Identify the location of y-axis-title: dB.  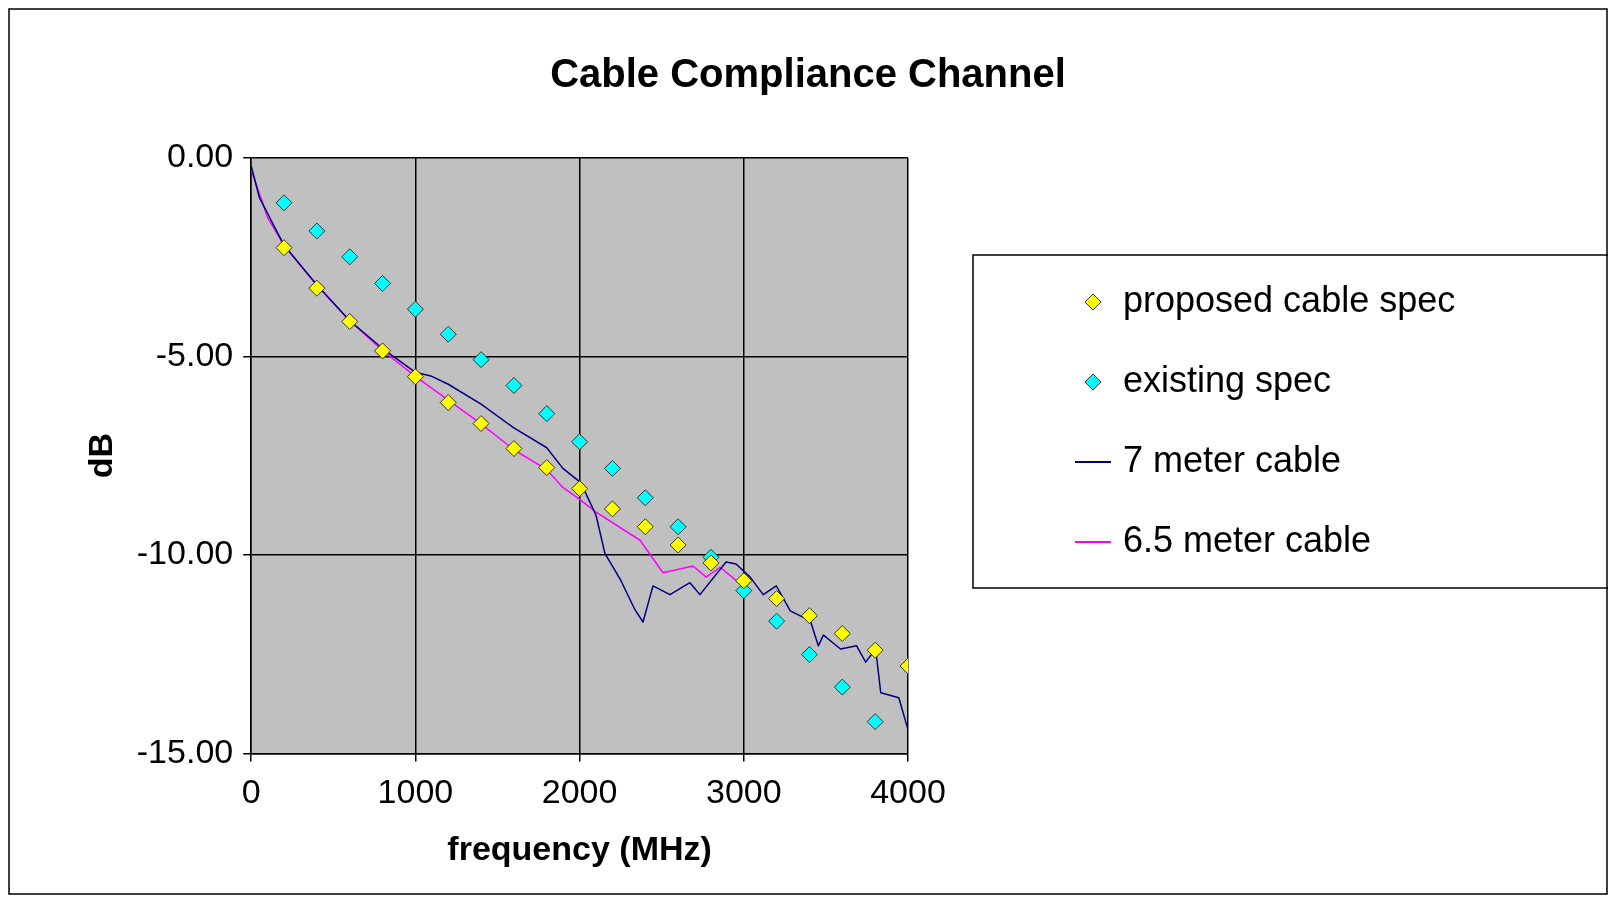
(99, 456).